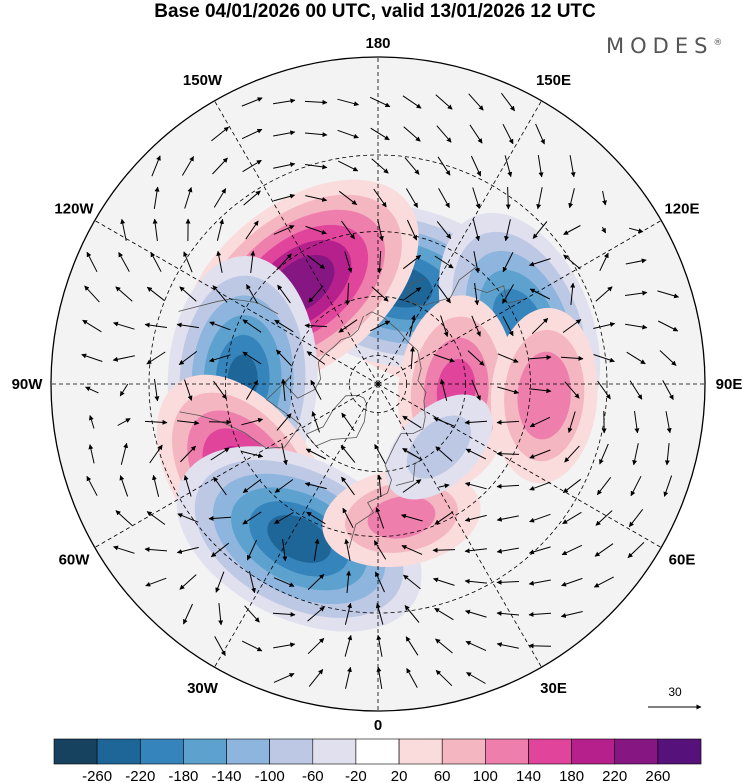 The image size is (750, 783). What do you see at coordinates (183, 775) in the screenshot?
I see `colorbar-tick-label: -180` at bounding box center [183, 775].